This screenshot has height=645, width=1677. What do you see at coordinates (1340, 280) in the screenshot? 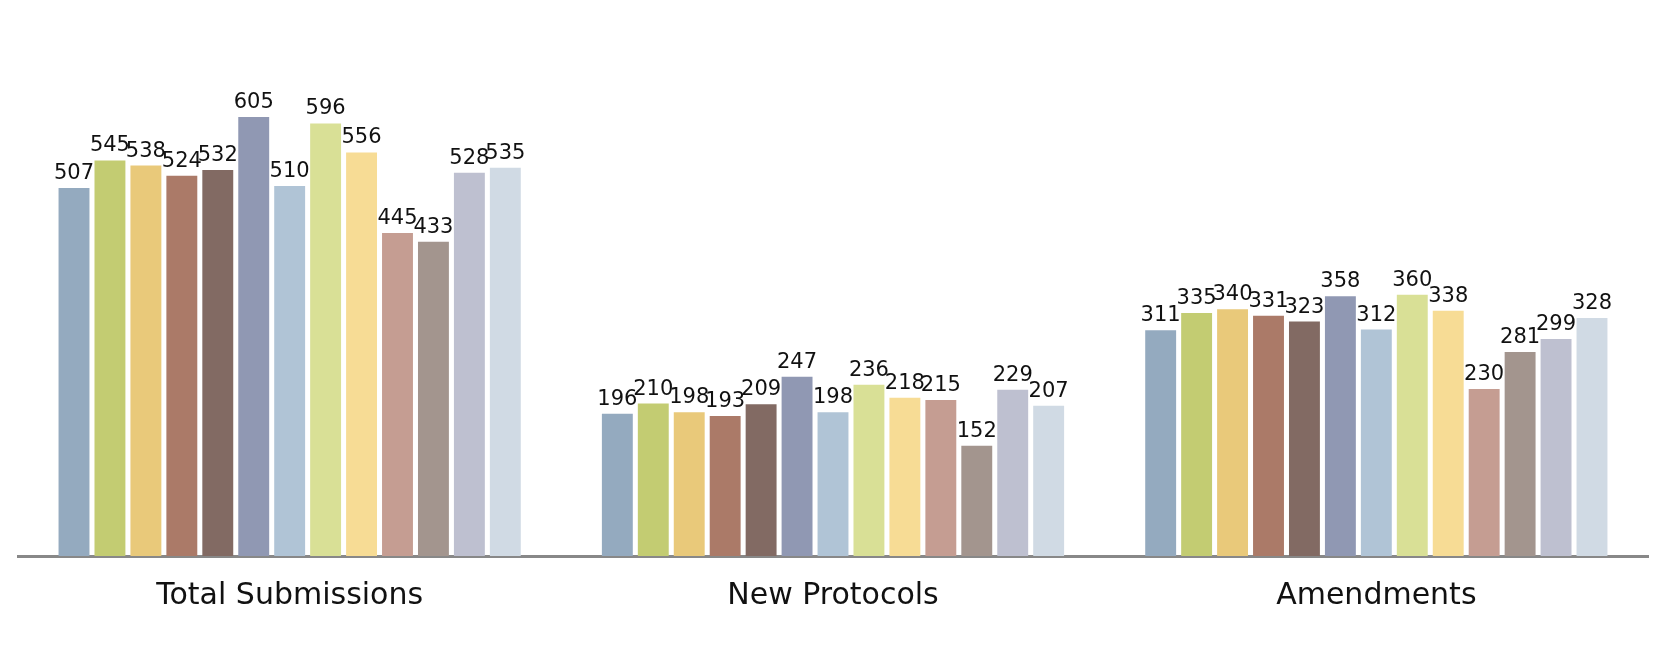
I see `data-label: 358` at bounding box center [1340, 280].